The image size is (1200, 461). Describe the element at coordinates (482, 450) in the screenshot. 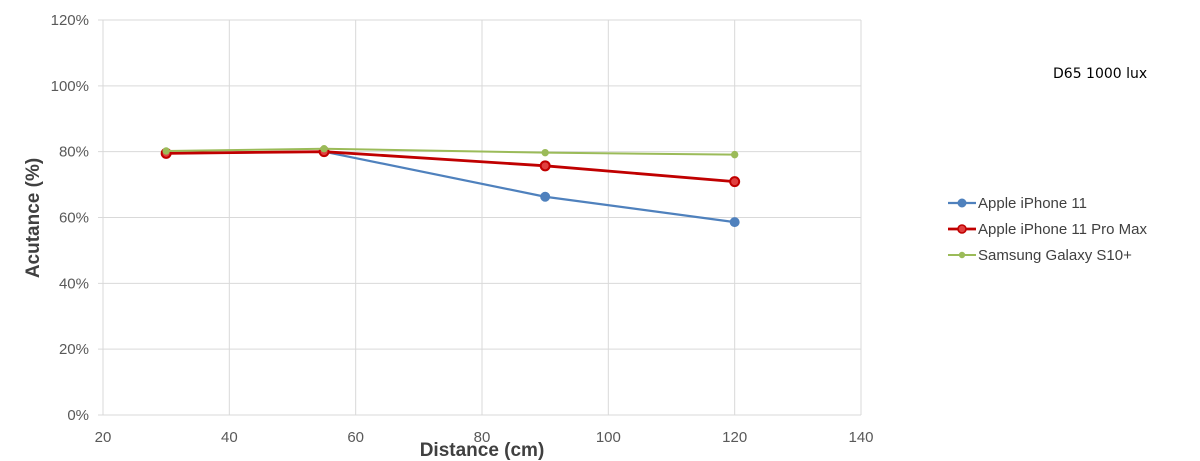

I see `x-axis-title: Distance (cm)` at that location.